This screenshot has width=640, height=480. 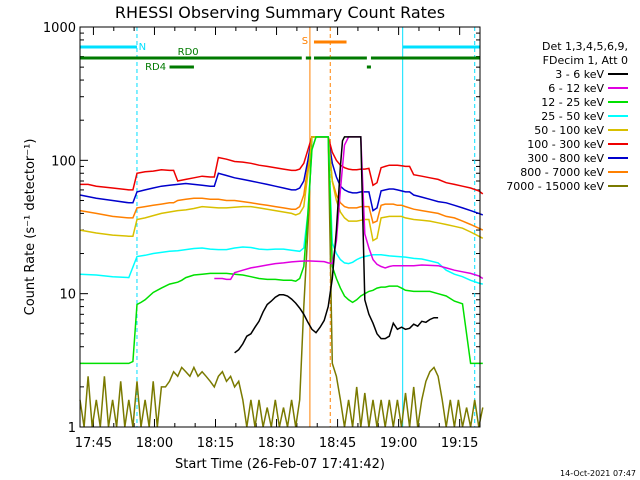 I want to click on x-tick-label: 18:30, so click(x=276, y=443).